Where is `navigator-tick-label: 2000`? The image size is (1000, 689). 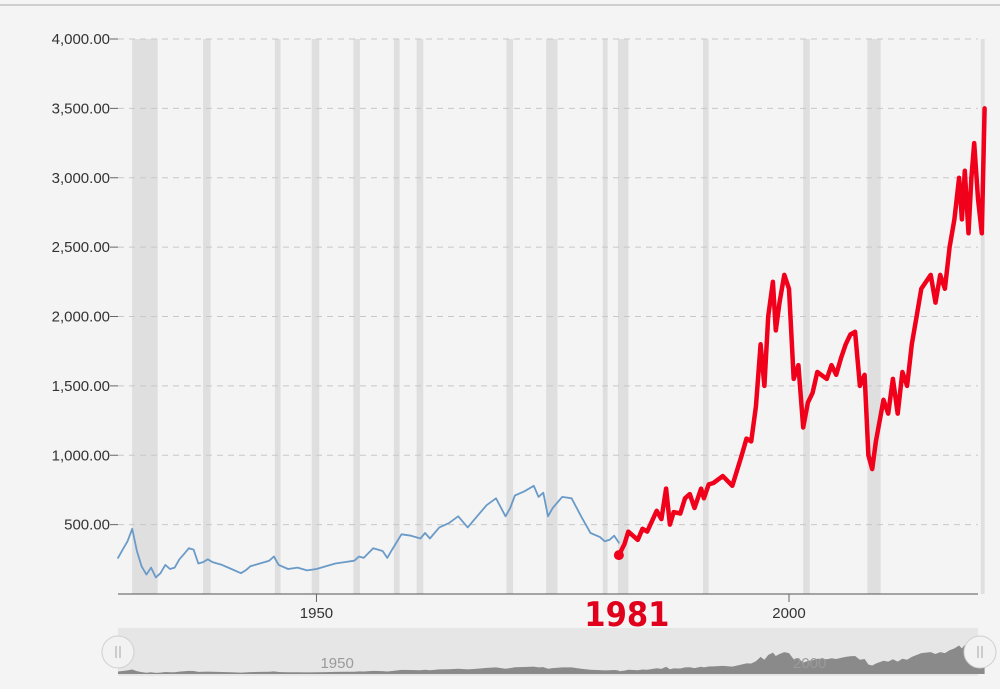 navigator-tick-label: 2000 is located at coordinates (809, 663).